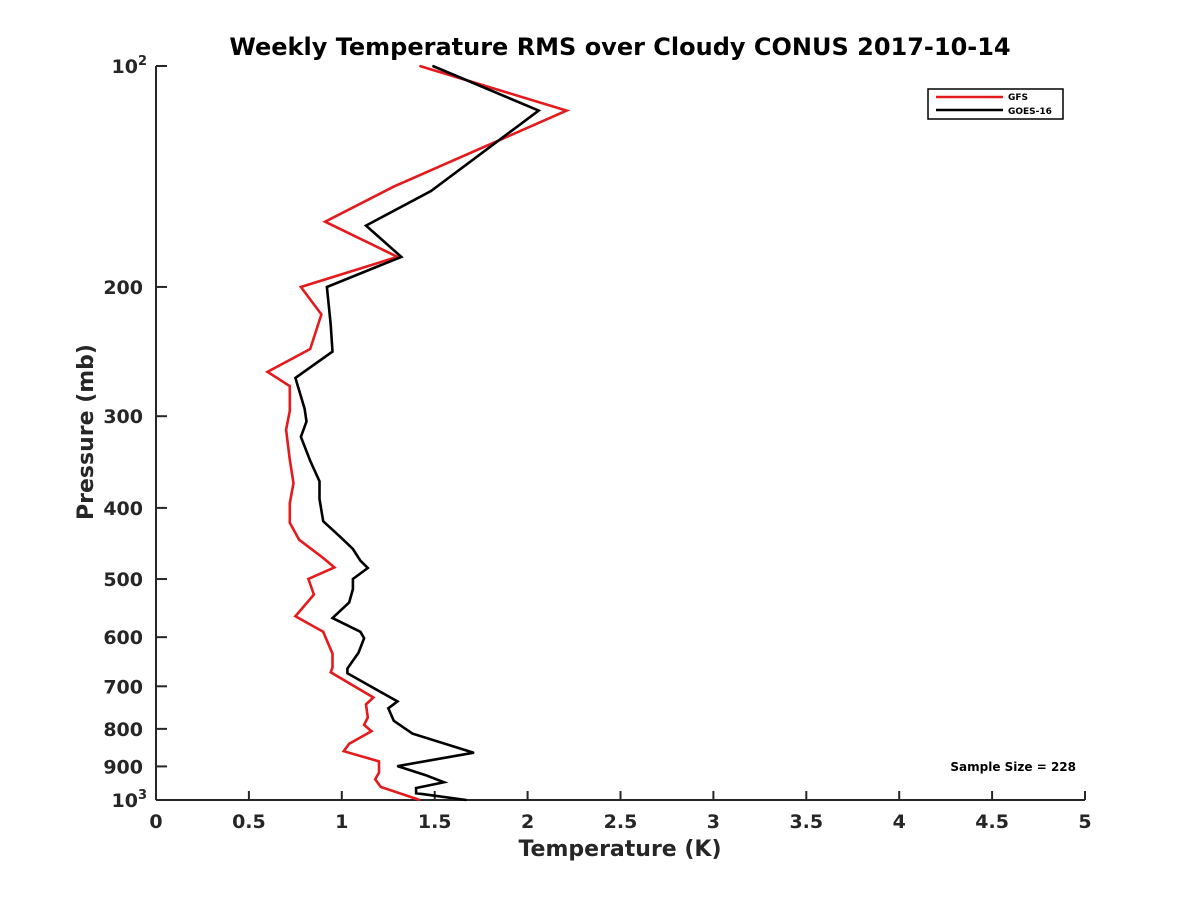  I want to click on legend-label-gfs: GFS, so click(1018, 98).